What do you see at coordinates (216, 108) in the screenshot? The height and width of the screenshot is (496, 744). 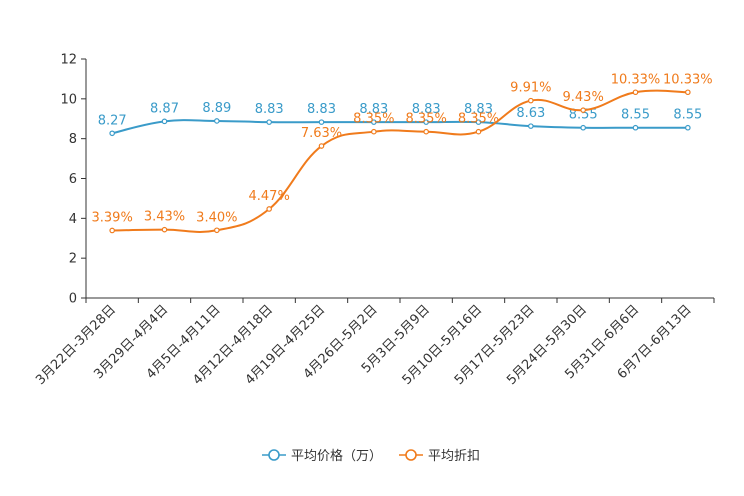 I see `data-label: 8.89` at bounding box center [216, 108].